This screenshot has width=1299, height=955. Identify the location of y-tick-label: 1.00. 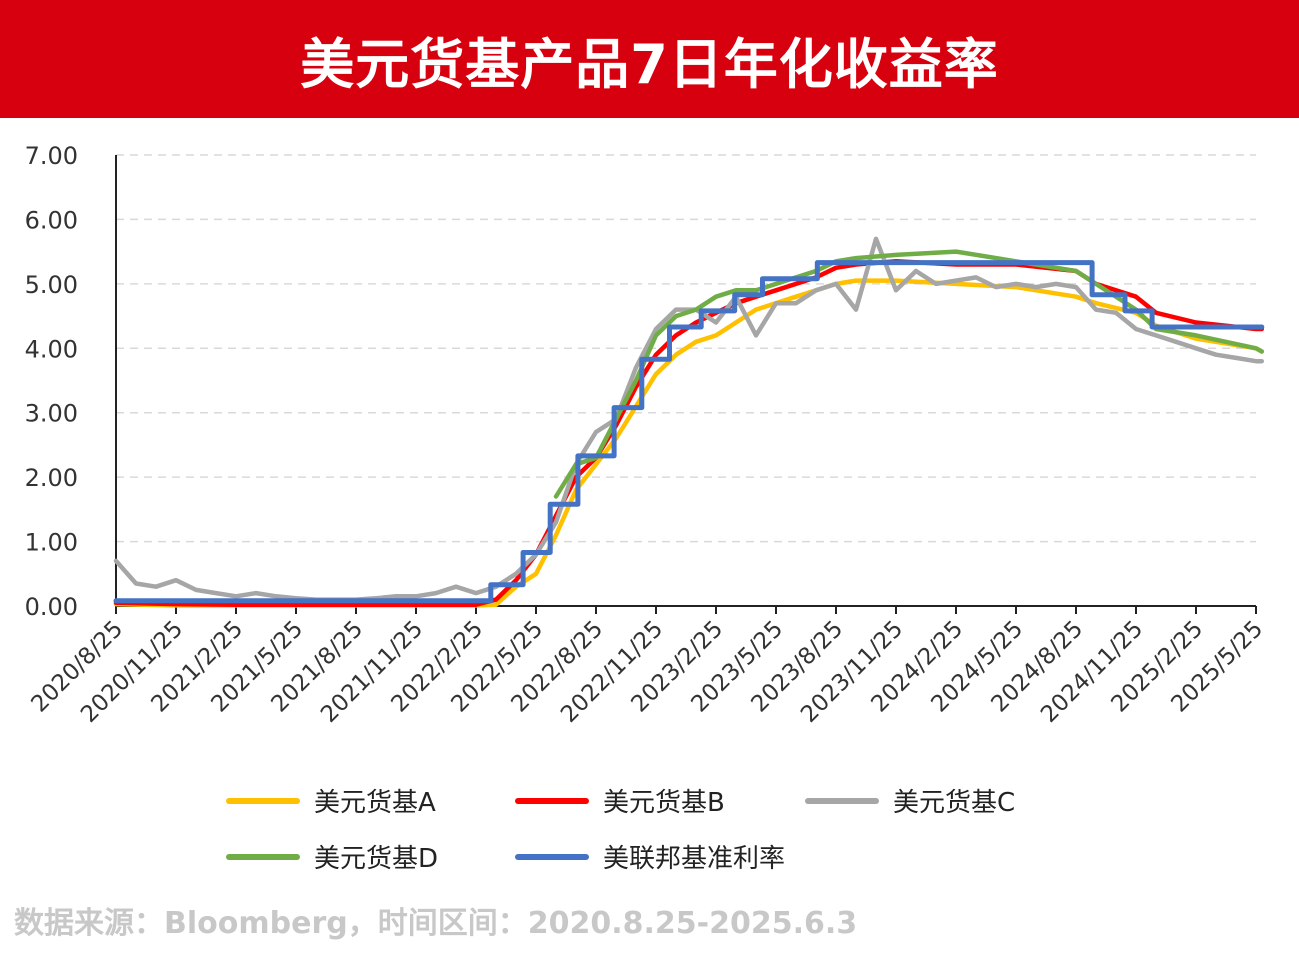
(51, 543).